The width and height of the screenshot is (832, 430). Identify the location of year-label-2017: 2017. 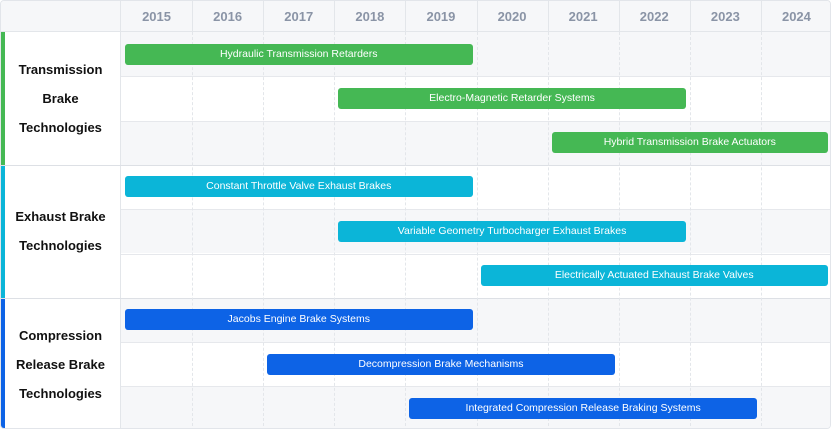
(298, 16).